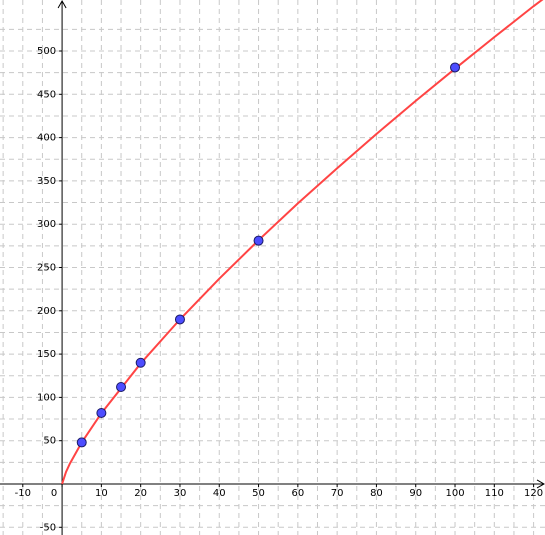 The image size is (545, 535). Describe the element at coordinates (46, 224) in the screenshot. I see `y-tick-label: 300` at that location.